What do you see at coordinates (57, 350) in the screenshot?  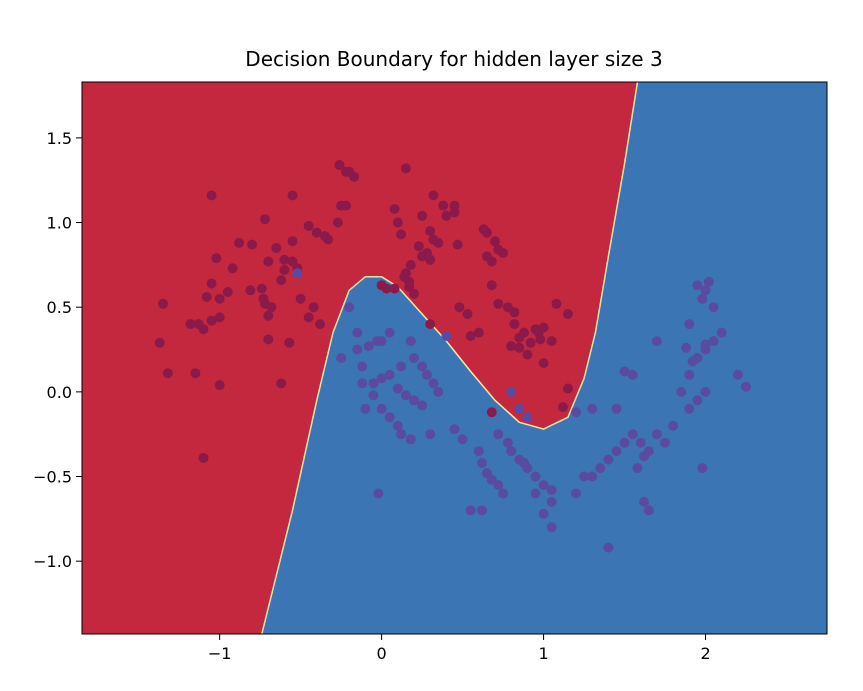 I see `y-axis: 1.5 1.0 0.5 0.0 −0.5 −1.0` at bounding box center [57, 350].